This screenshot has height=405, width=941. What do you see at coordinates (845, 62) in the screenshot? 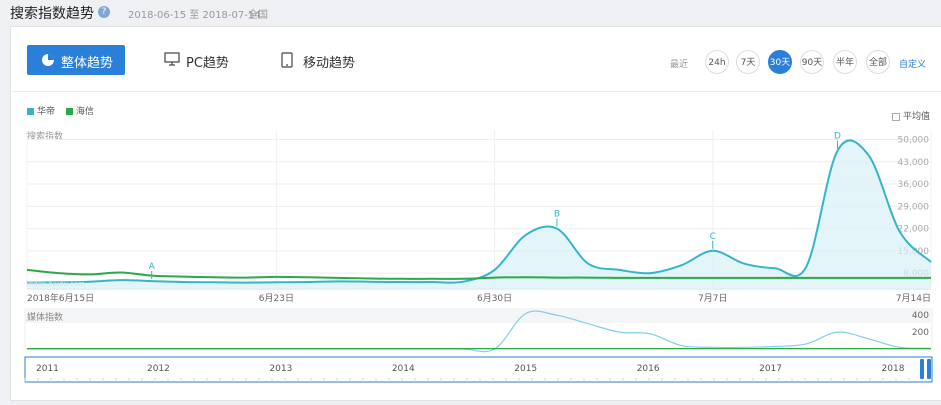
I see `range-half-year-button: 半年` at bounding box center [845, 62].